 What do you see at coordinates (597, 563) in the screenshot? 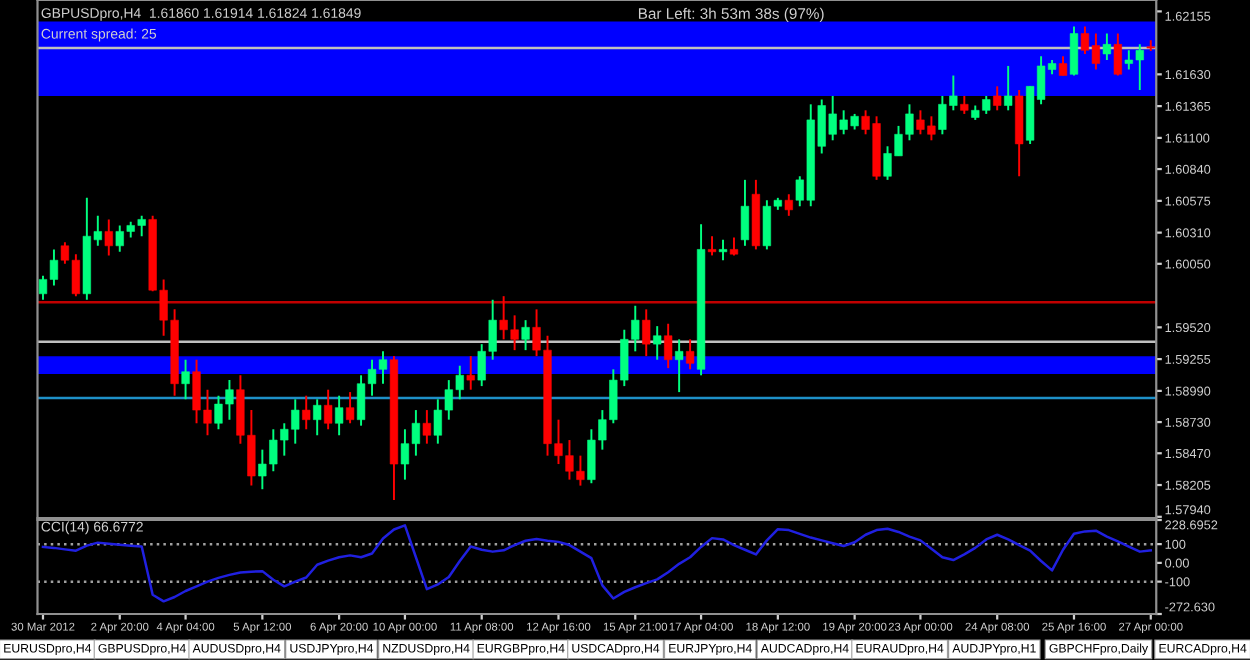
I see `line-series` at bounding box center [597, 563].